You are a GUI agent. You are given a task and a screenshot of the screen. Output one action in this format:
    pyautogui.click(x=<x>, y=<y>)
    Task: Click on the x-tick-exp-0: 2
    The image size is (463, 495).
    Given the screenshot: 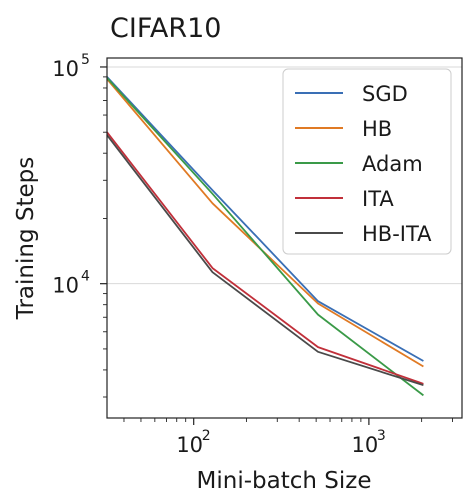 What is the action you would take?
    pyautogui.click(x=206, y=436)
    